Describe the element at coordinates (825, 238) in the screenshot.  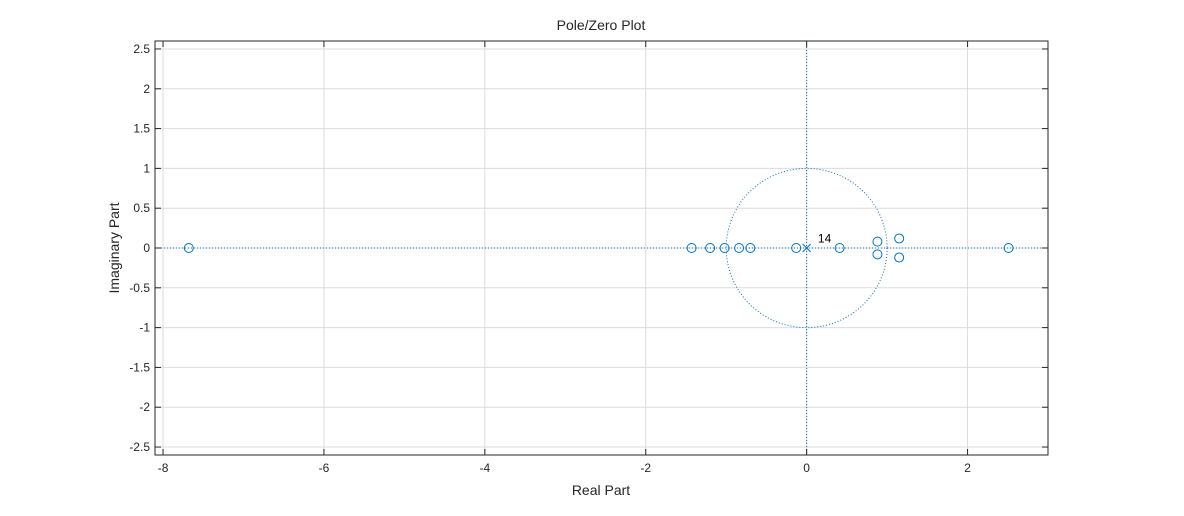
I see `multiplicity-annotation: 14` at that location.